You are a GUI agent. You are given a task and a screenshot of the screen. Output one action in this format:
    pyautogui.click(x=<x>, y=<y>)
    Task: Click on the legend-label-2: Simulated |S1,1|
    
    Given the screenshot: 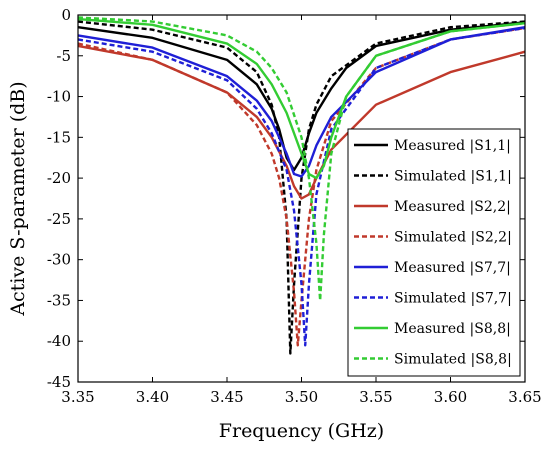 What is the action you would take?
    pyautogui.click(x=453, y=177)
    